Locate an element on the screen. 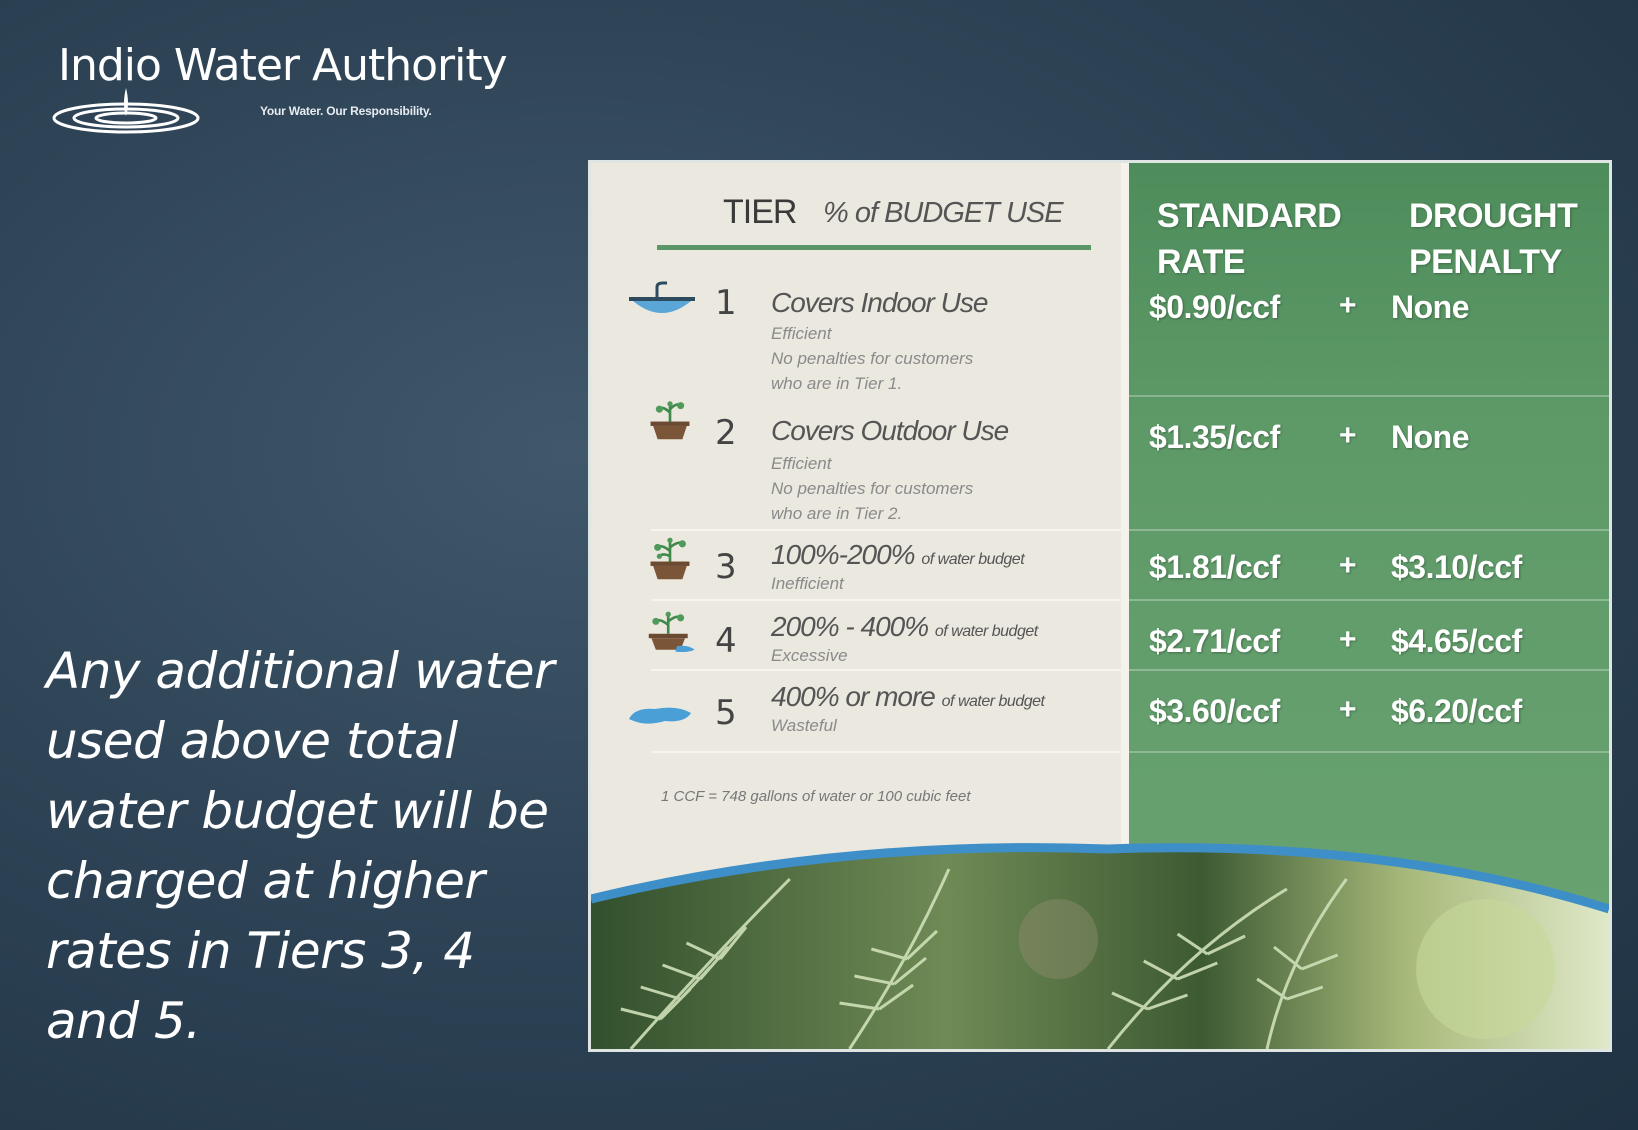 Image resolution: width=1638 pixels, height=1130 pixels. header-standard-line1: STANDARD is located at coordinates (1249, 216).